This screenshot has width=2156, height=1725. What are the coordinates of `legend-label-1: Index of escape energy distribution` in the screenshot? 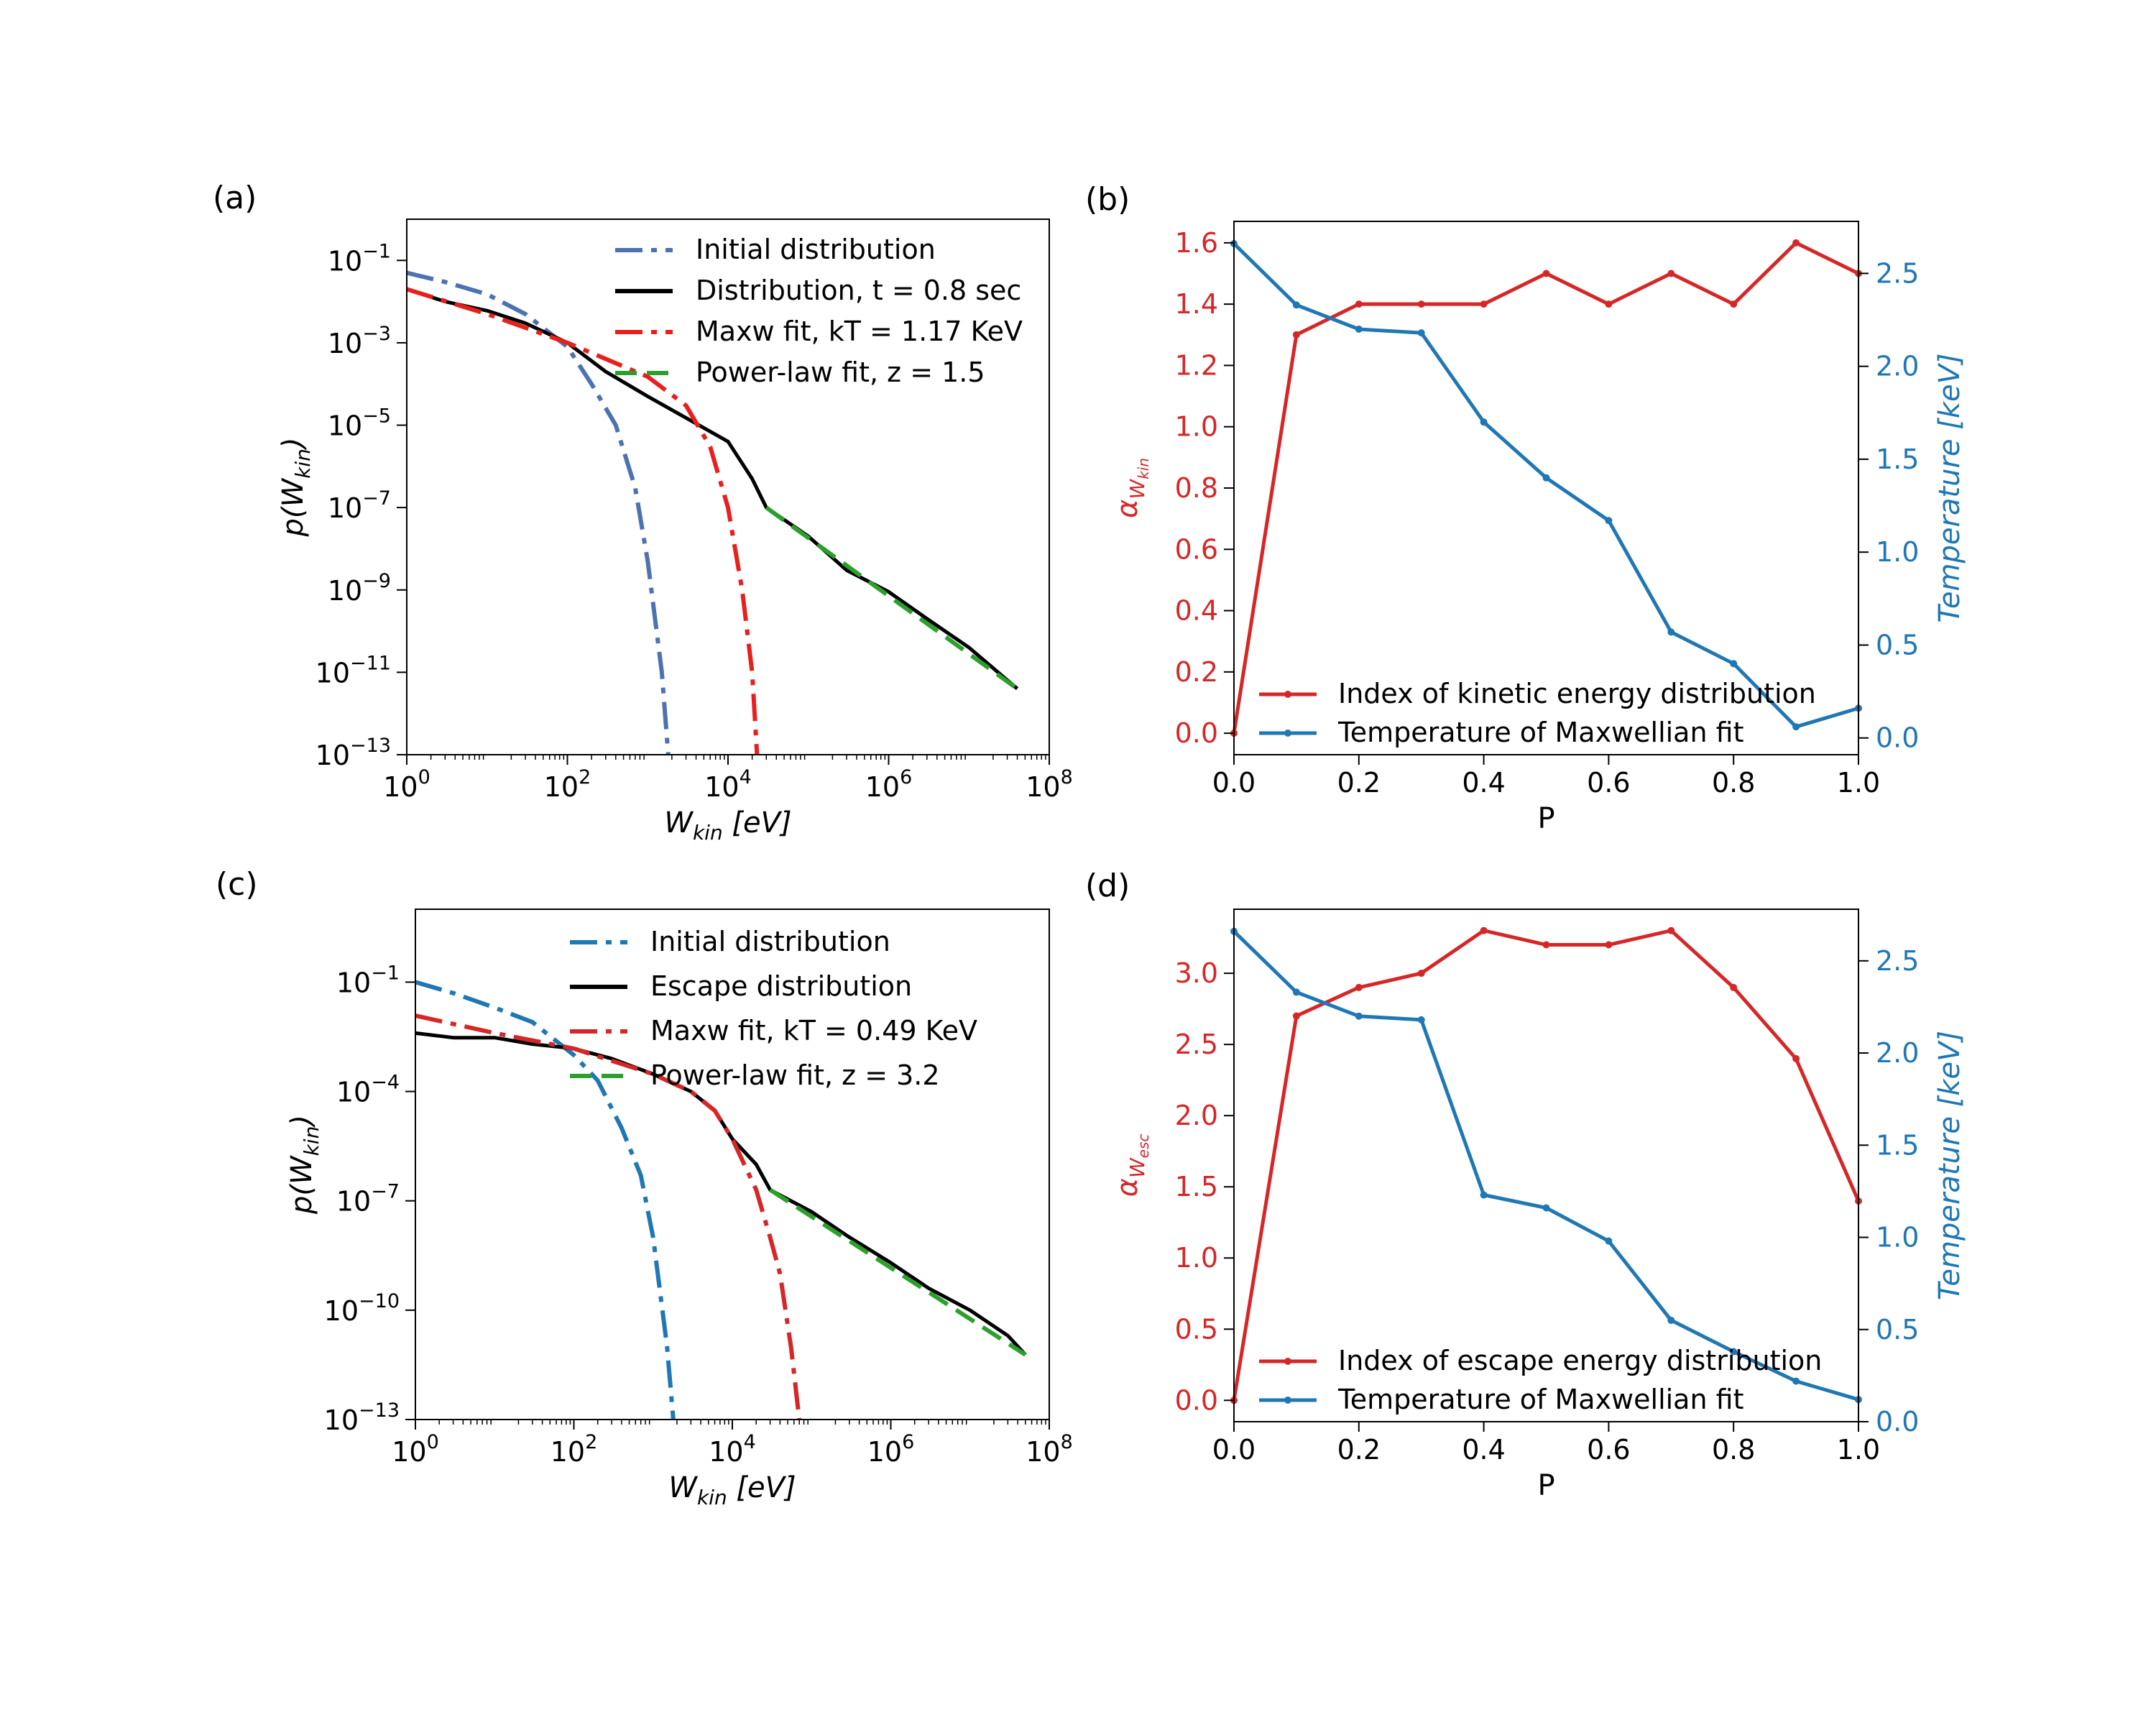 It's located at (1580, 1360).